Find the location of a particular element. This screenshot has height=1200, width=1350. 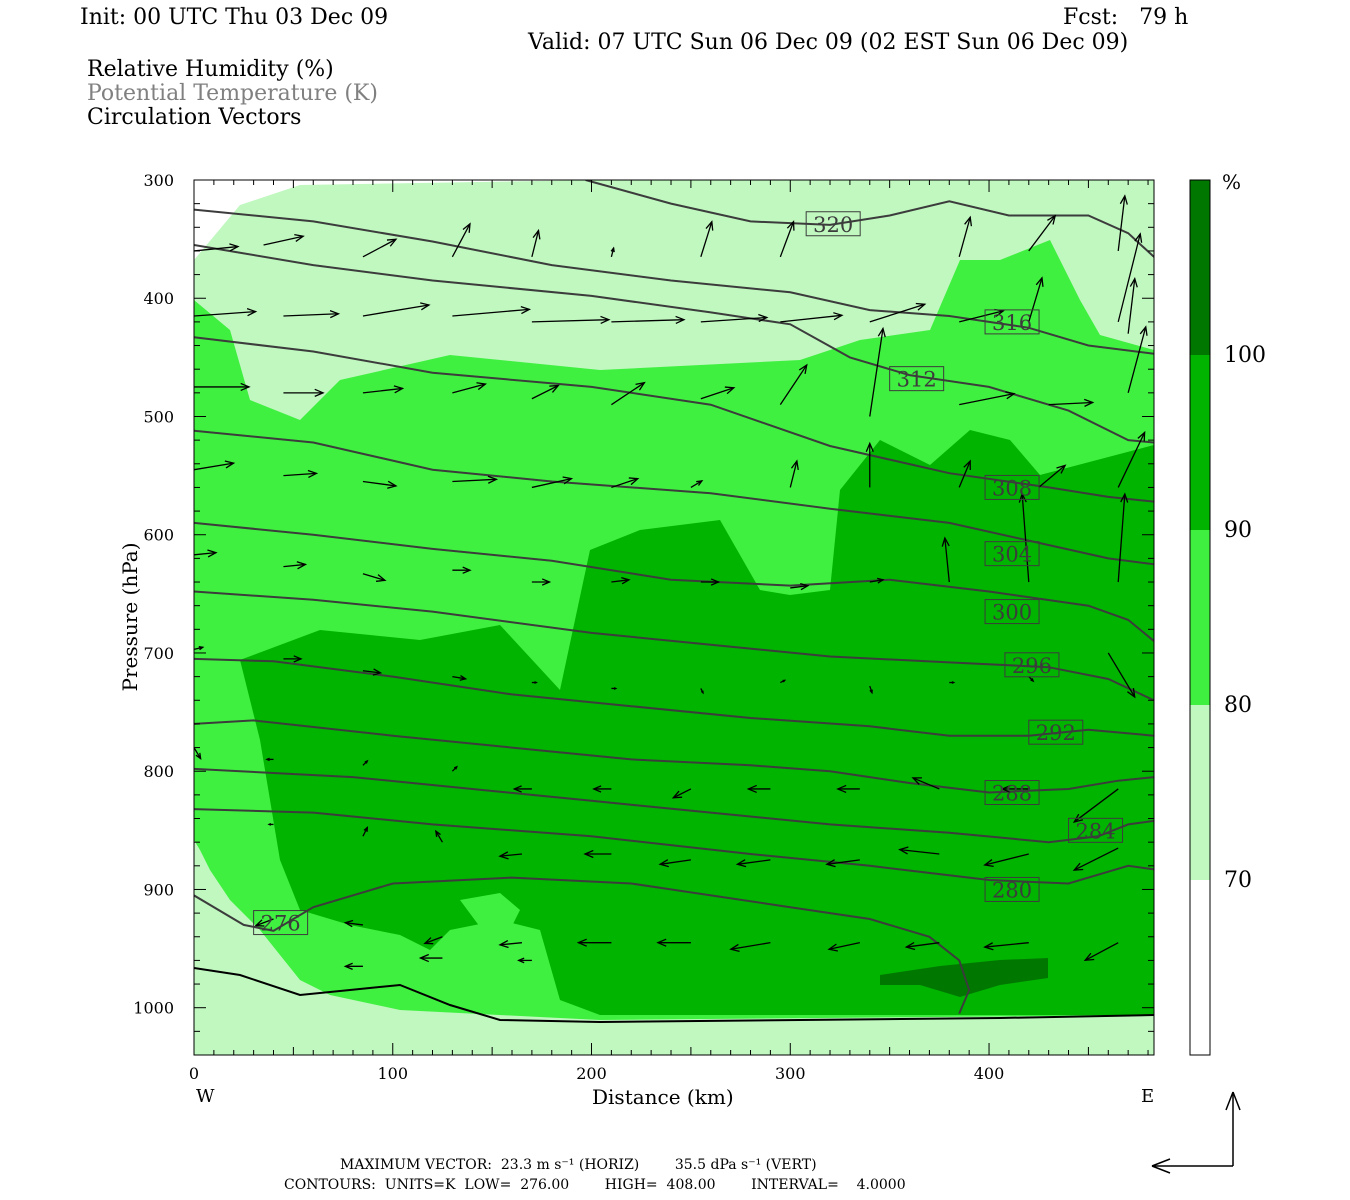

theta-label: 288 is located at coordinates (1012, 794).